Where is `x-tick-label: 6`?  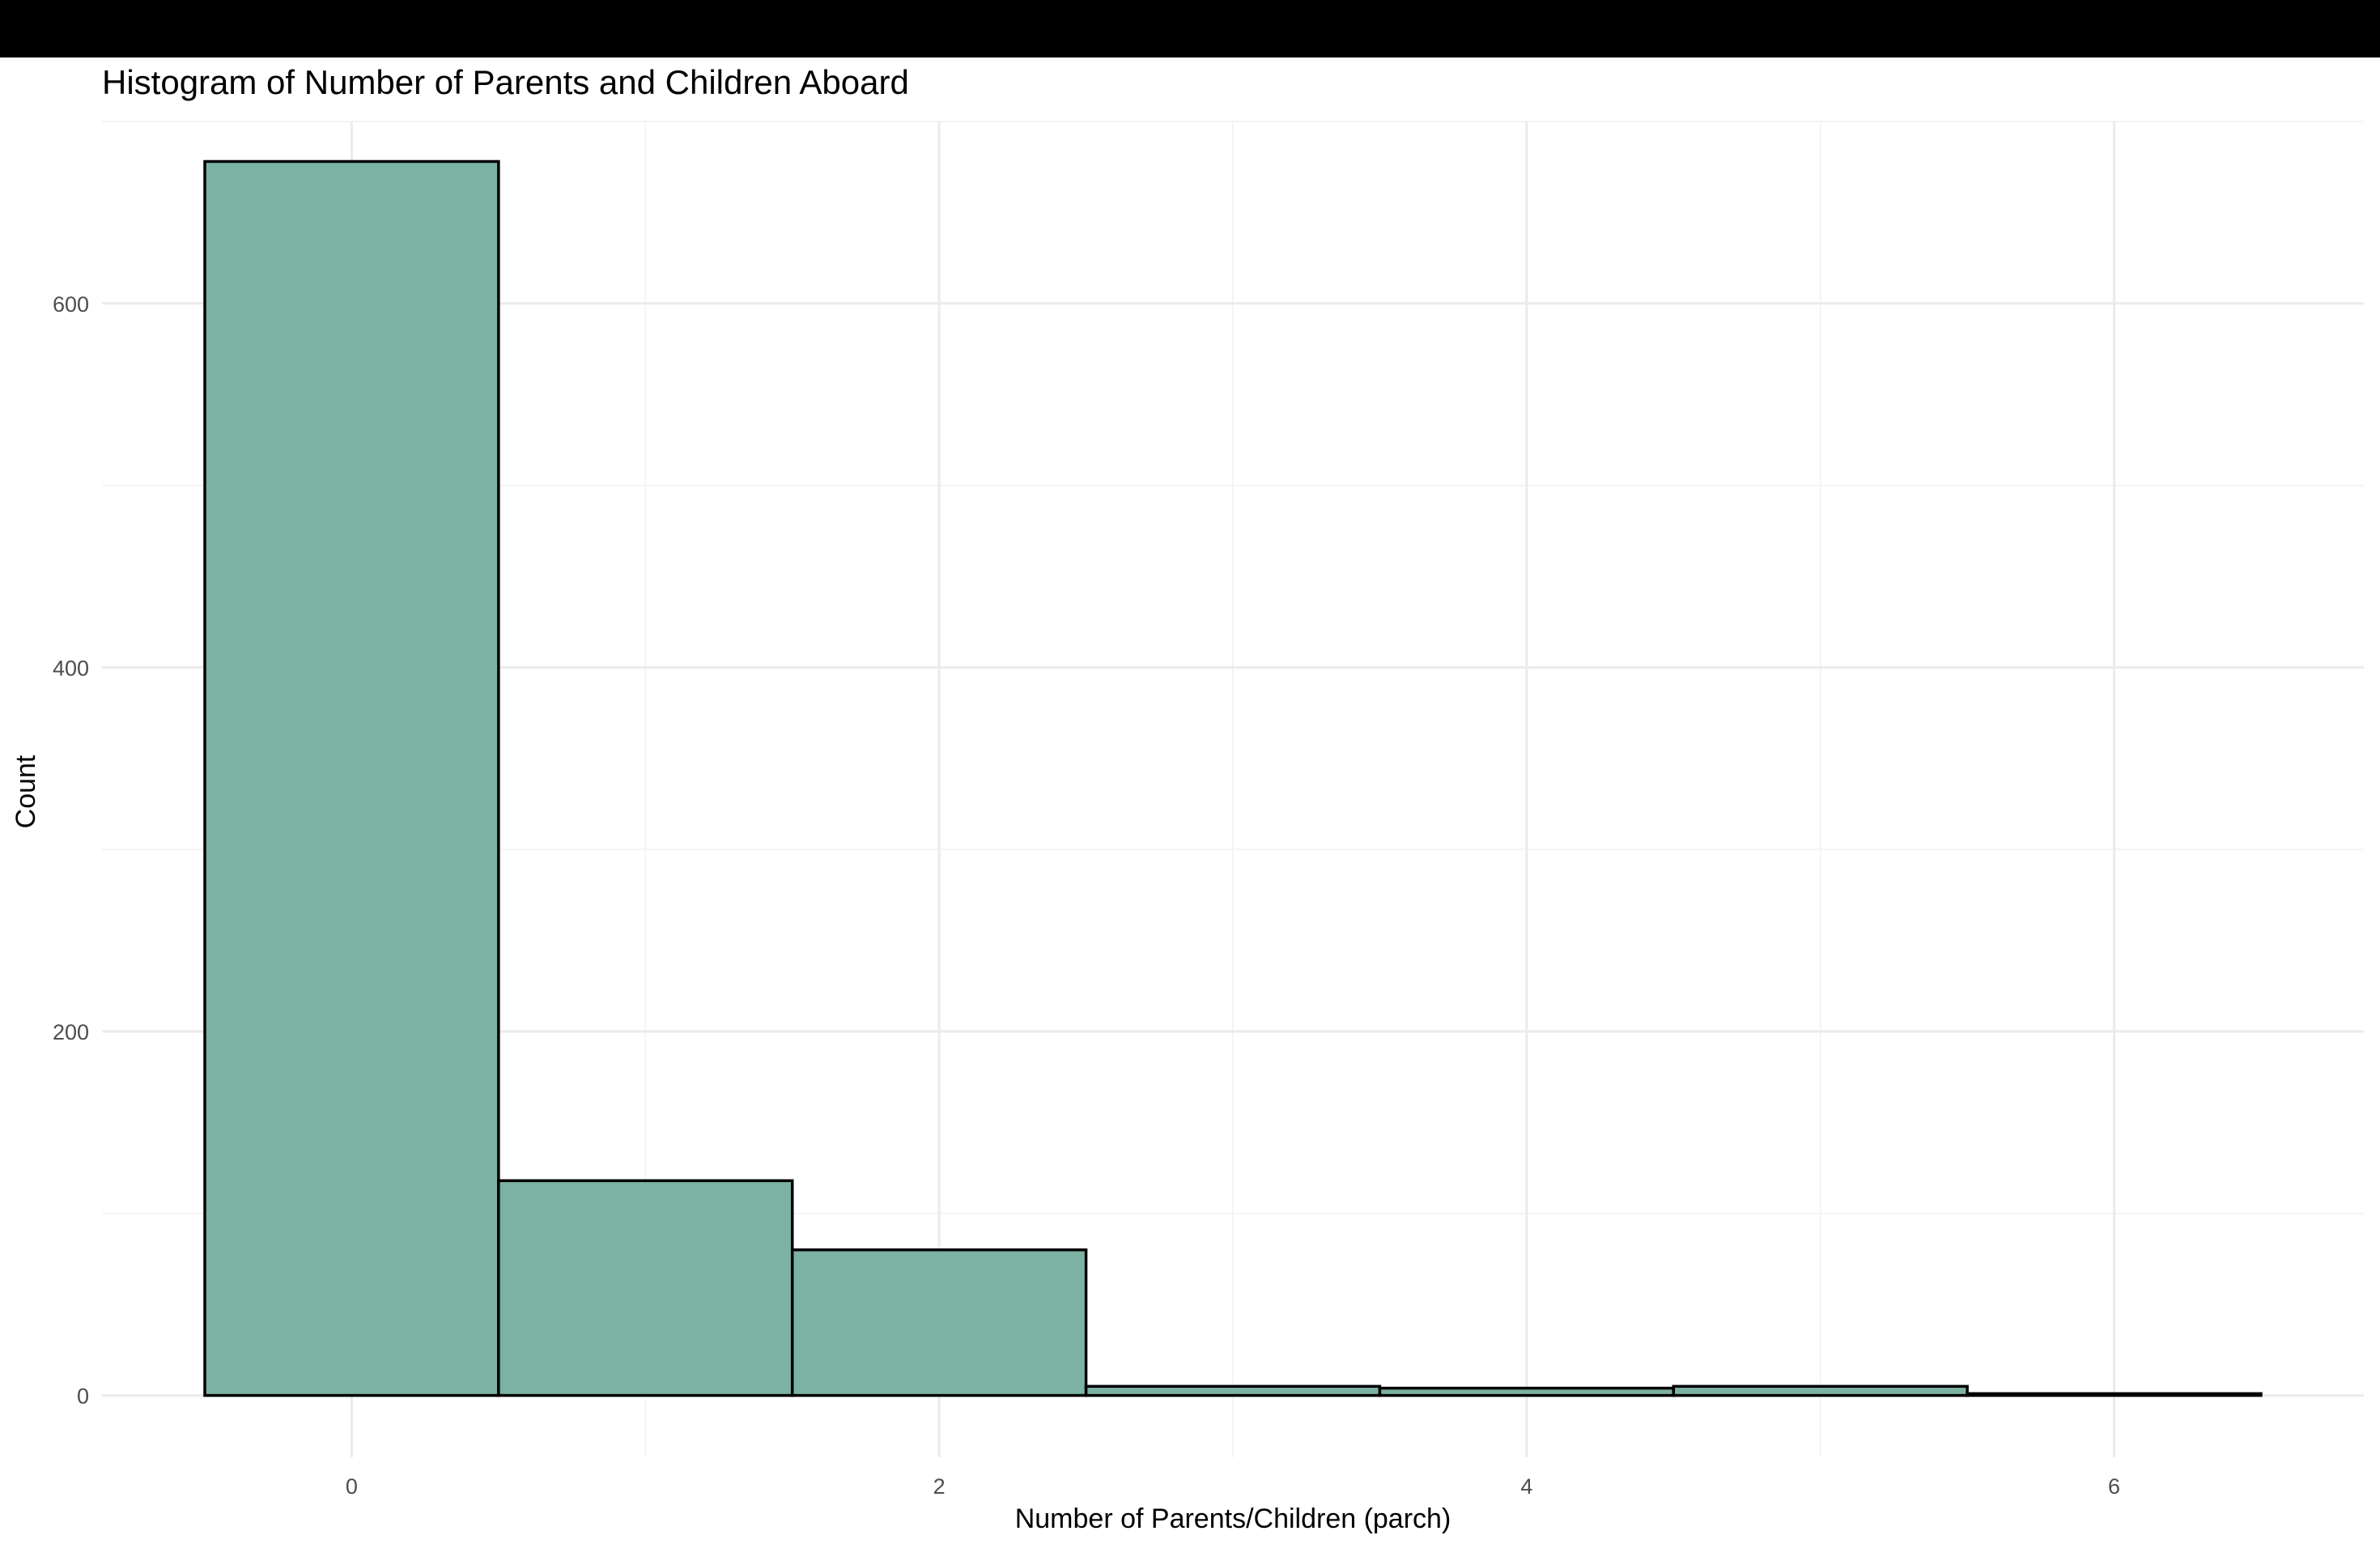
x-tick-label: 6 is located at coordinates (2114, 1486).